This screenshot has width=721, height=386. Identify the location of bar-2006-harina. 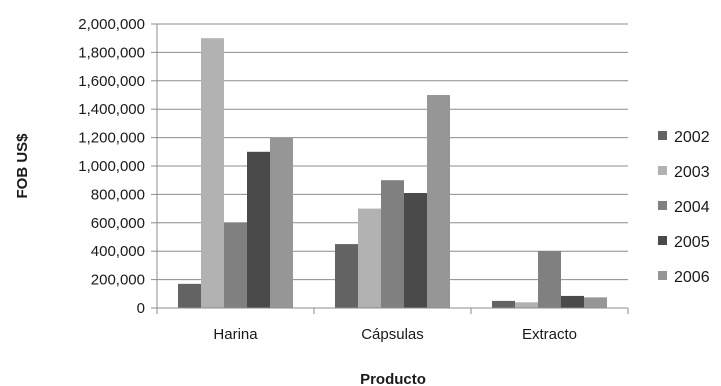
(281, 222).